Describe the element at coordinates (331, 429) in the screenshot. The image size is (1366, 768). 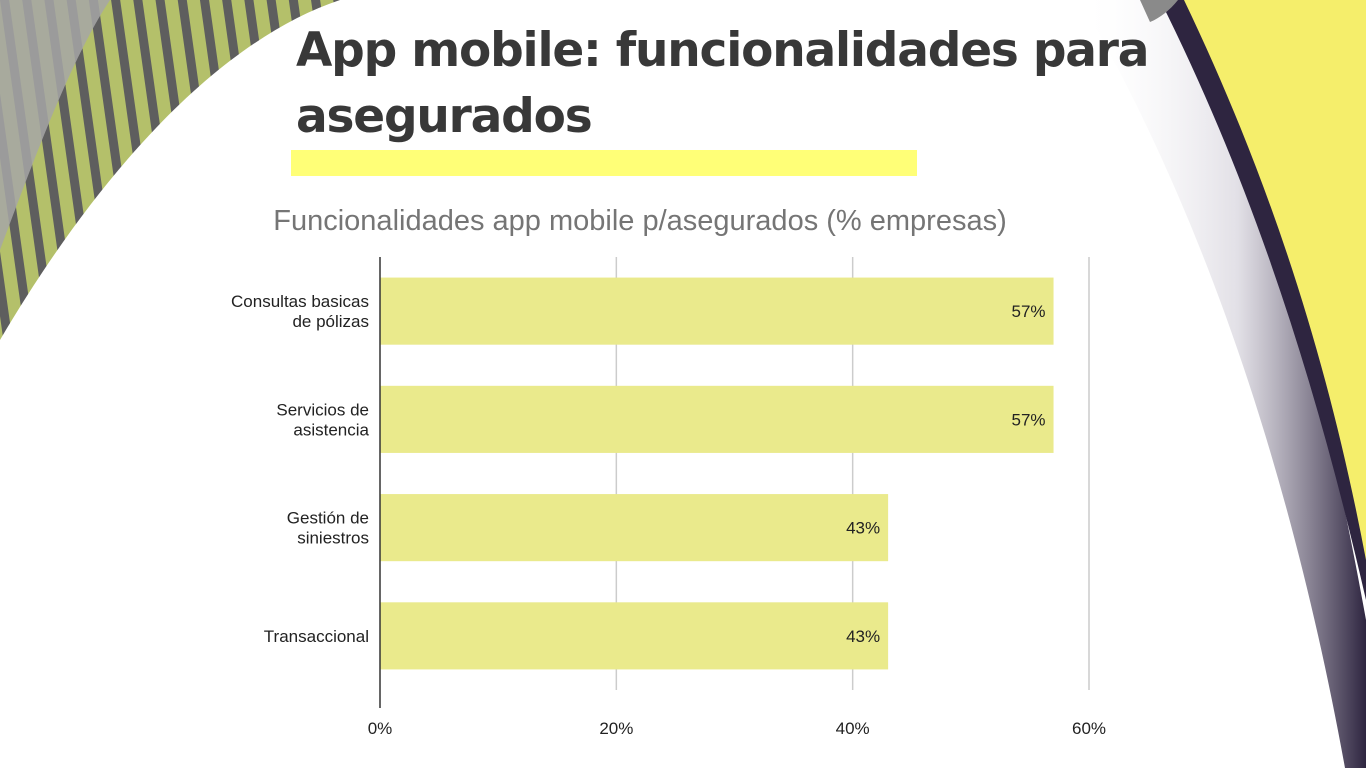
I see `category-label-line: asistencia` at that location.